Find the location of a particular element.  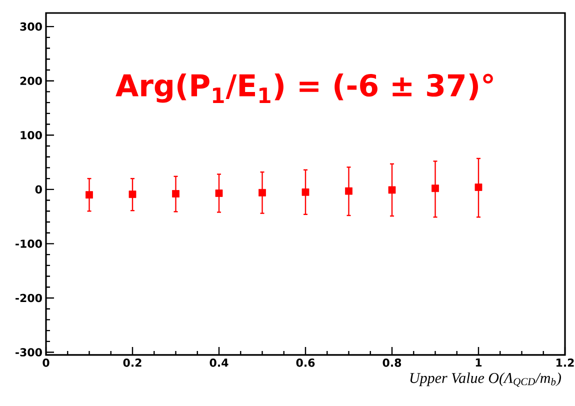

x-tick-label: 0.2 is located at coordinates (132, 362).